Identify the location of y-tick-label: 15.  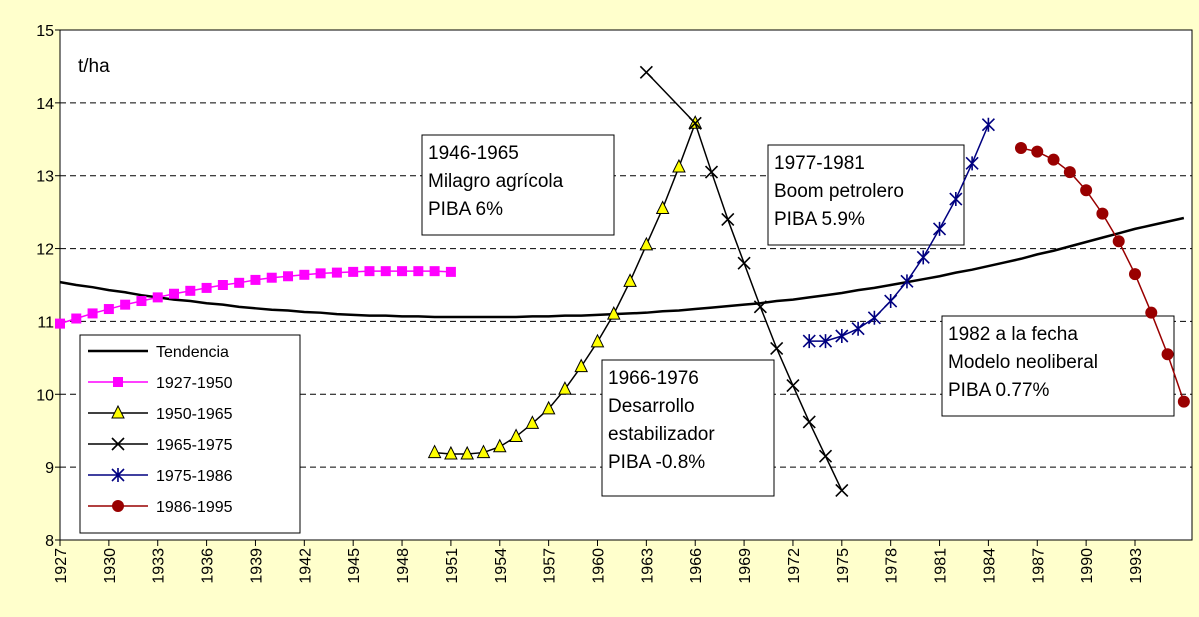
(45, 31).